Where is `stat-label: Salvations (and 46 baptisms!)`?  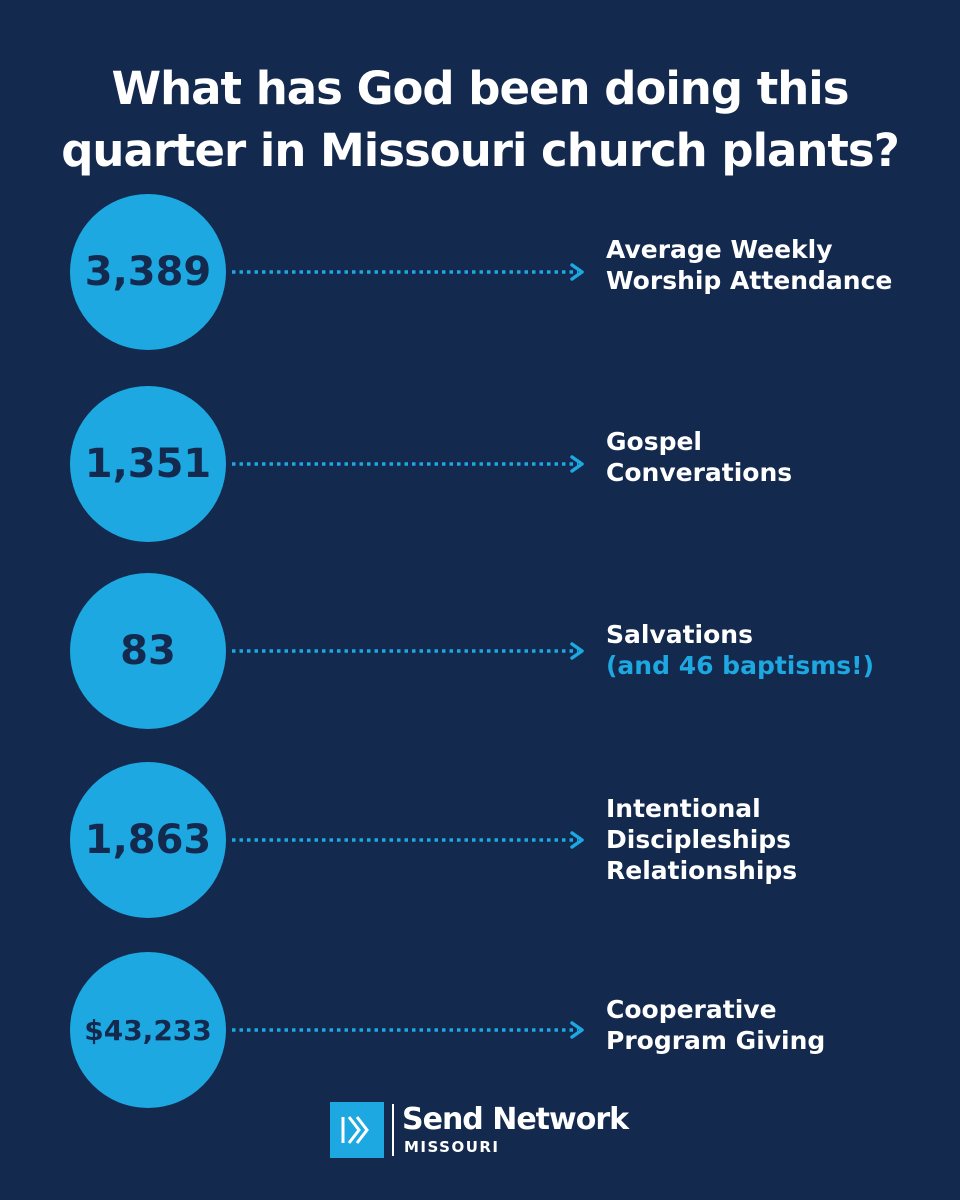
stat-label: Salvations (and 46 baptisms!) is located at coordinates (740, 650).